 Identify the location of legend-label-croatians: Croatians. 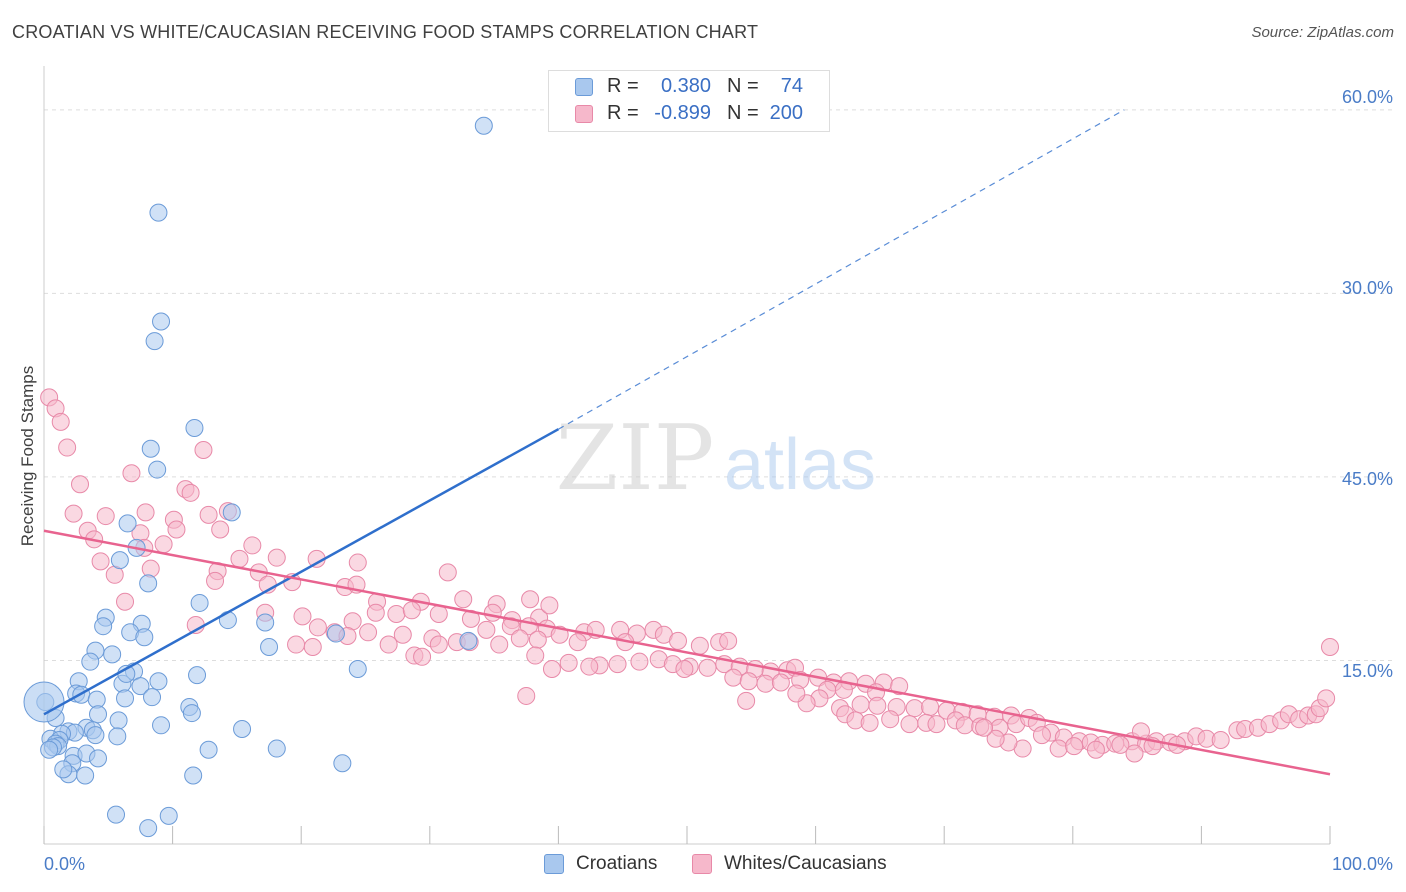
(617, 863).